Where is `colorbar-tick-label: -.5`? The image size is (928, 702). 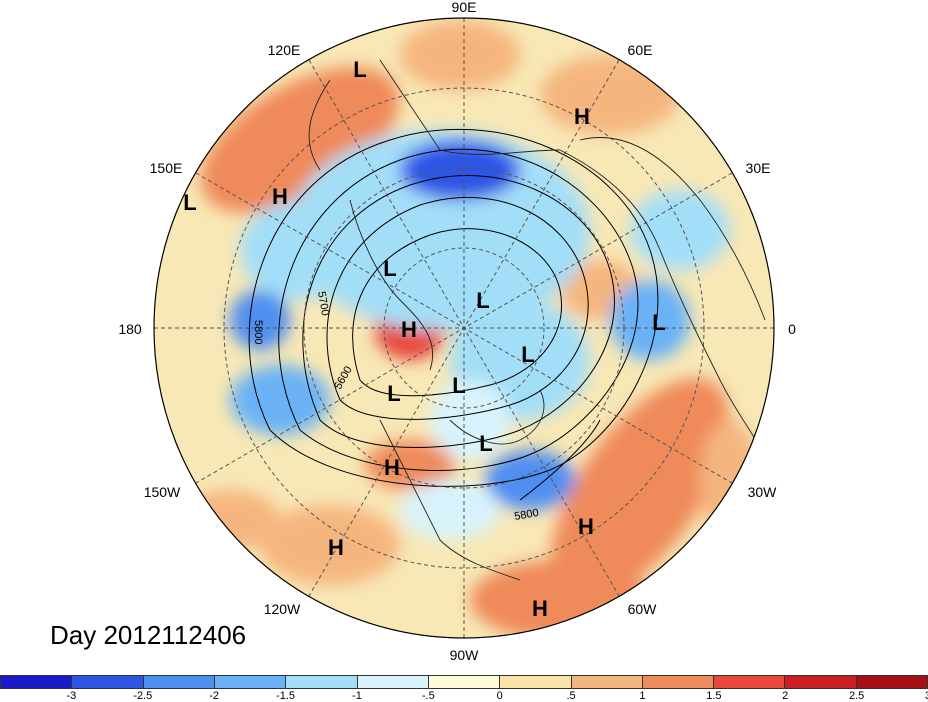
colorbar-tick-label: -.5 is located at coordinates (428, 696).